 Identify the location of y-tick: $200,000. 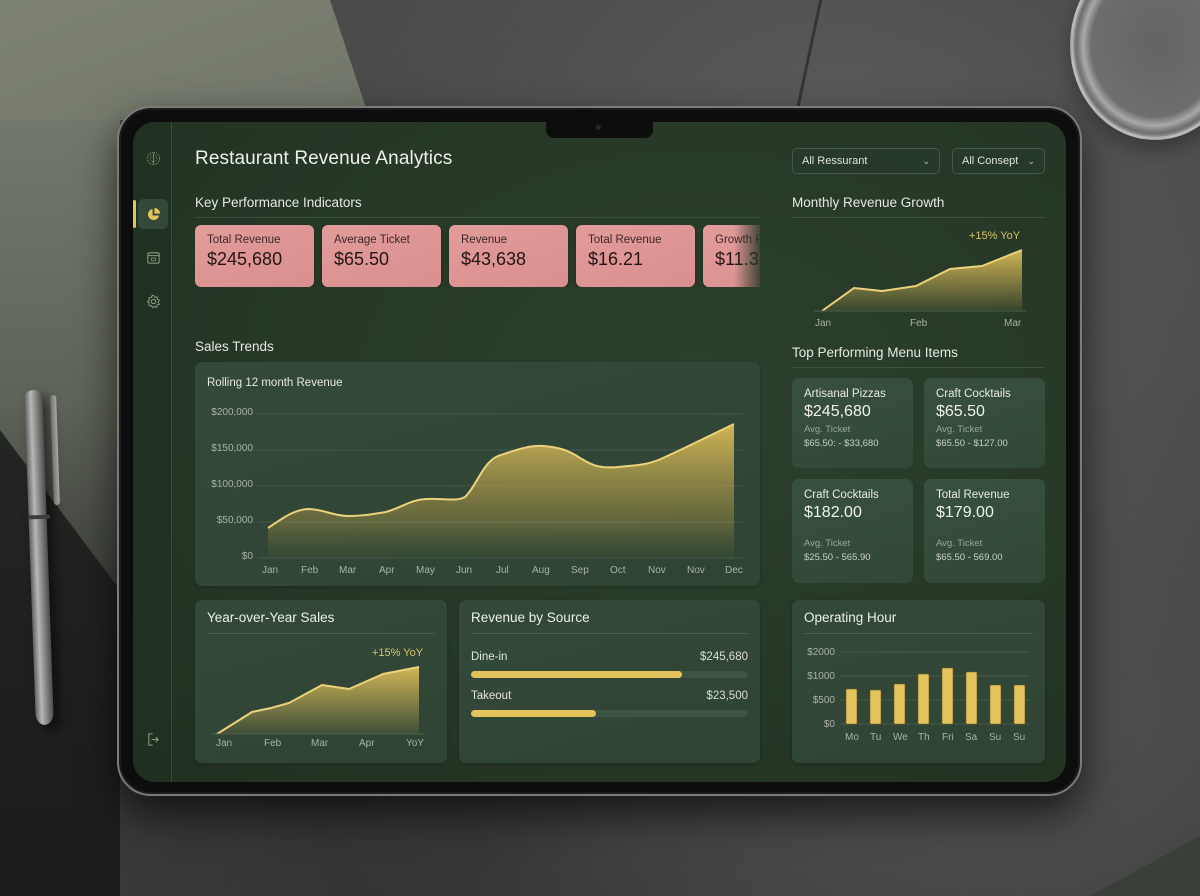
(232, 412).